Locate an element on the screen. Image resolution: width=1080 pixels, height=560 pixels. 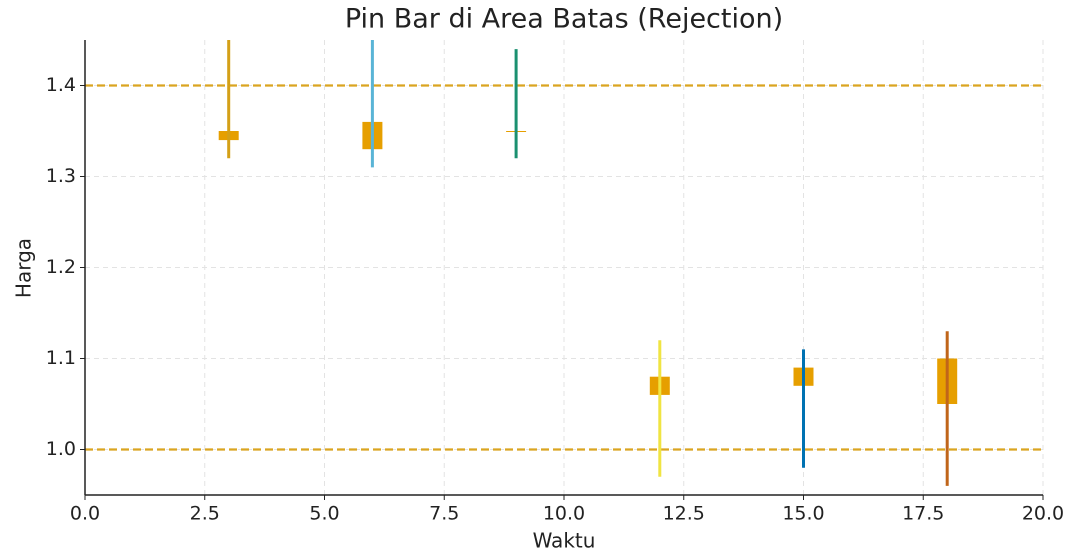
x-tick-label: 20.0 is located at coordinates (1043, 514).